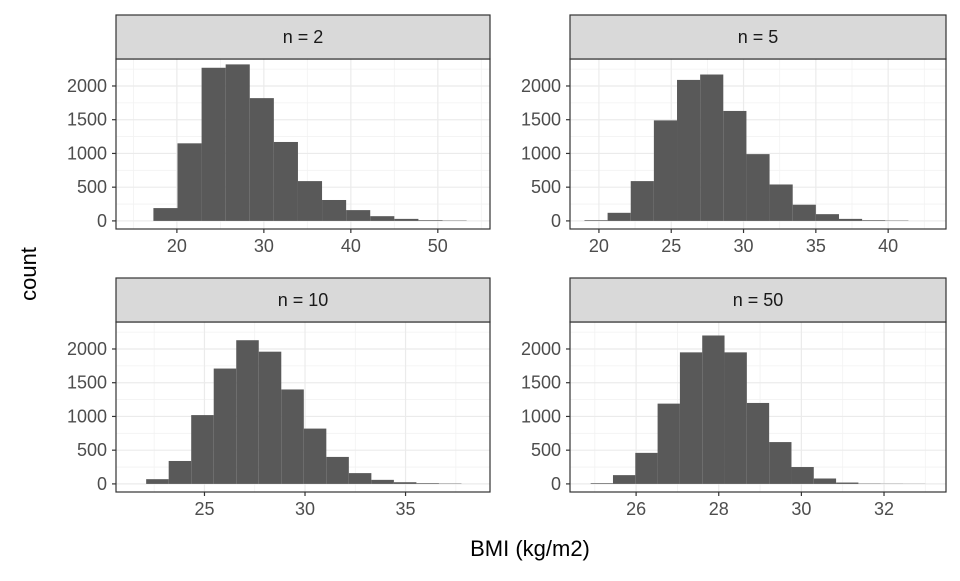 The height and width of the screenshot is (581, 960). I want to click on x-tick-label: 50, so click(438, 246).